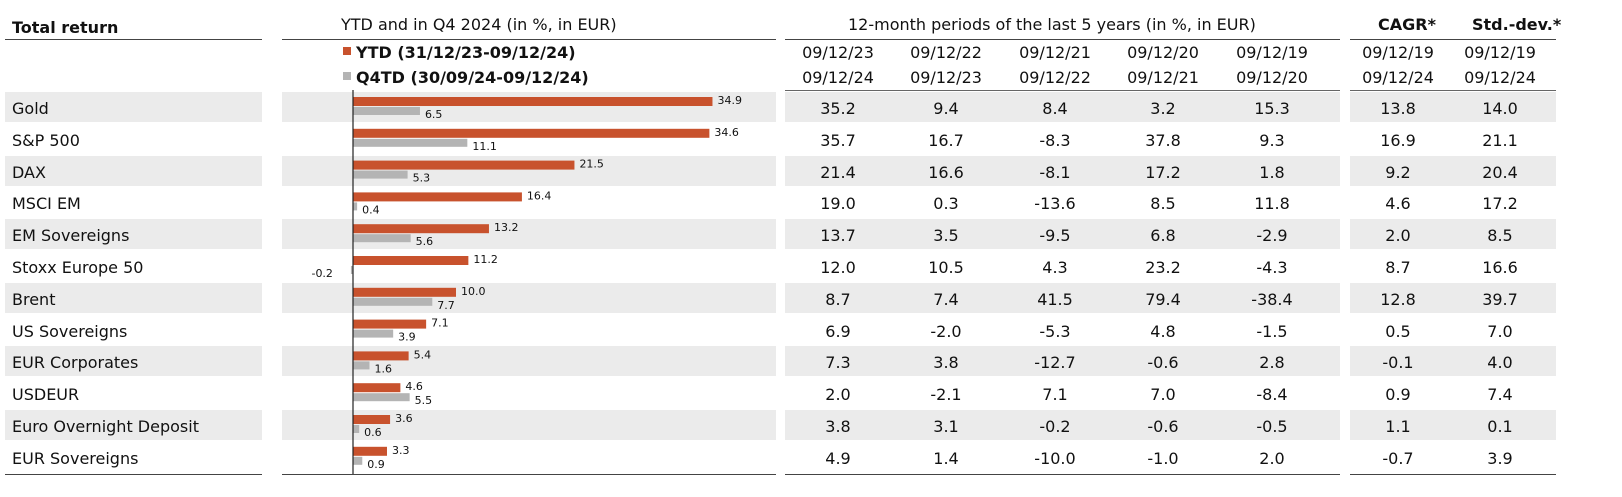  Describe the element at coordinates (1398, 395) in the screenshot. I see `cagr-value: 0.9` at that location.